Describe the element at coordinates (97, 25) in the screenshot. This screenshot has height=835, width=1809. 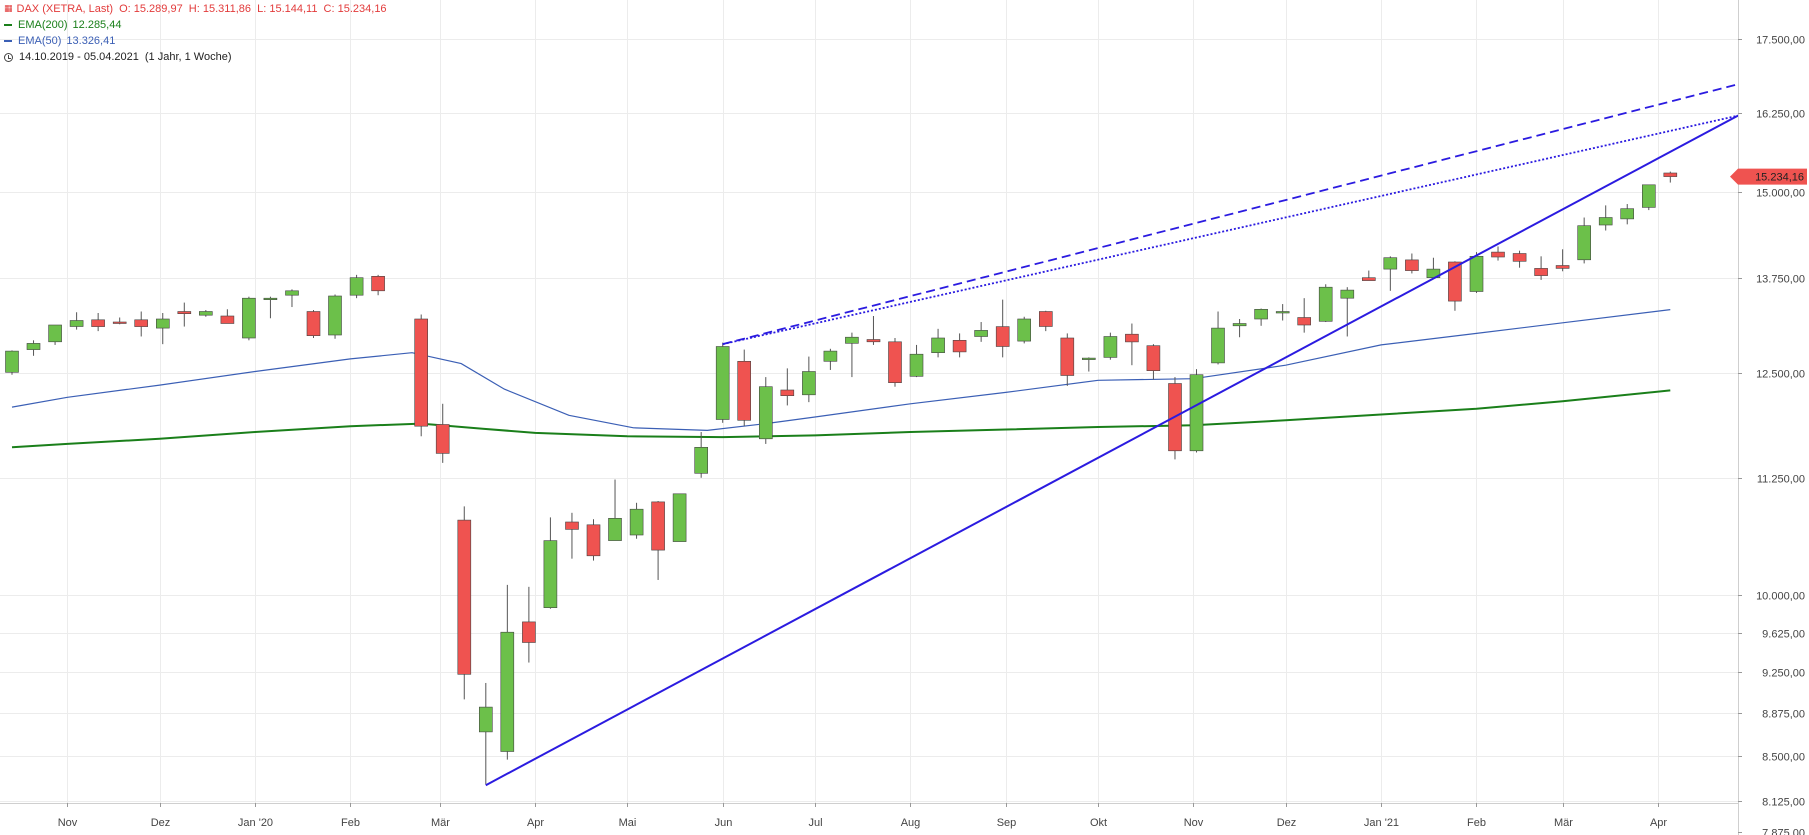
I see `legend-ema200-value: 12.285,44` at that location.